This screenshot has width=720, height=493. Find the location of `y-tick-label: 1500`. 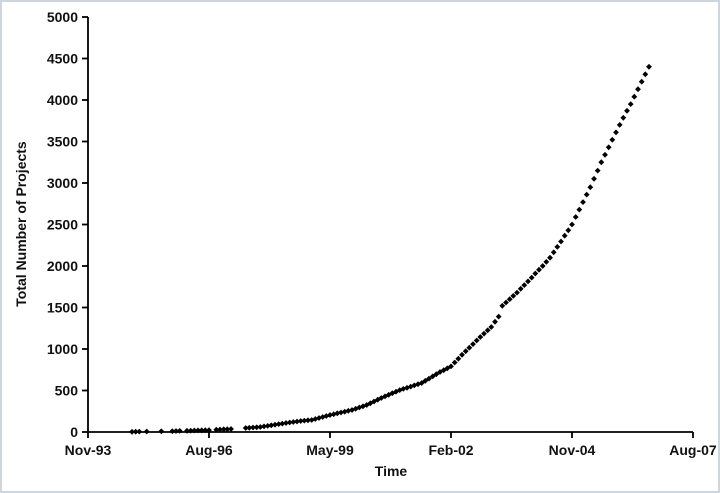

y-tick-label: 1500 is located at coordinates (62, 308).